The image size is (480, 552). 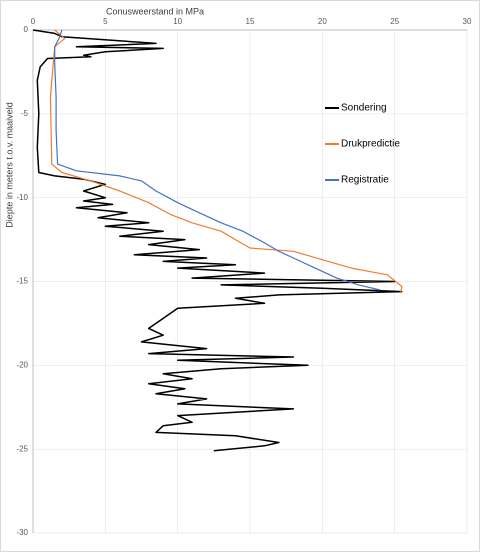 What do you see at coordinates (22, 281) in the screenshot?
I see `y-tick-label: -15` at bounding box center [22, 281].